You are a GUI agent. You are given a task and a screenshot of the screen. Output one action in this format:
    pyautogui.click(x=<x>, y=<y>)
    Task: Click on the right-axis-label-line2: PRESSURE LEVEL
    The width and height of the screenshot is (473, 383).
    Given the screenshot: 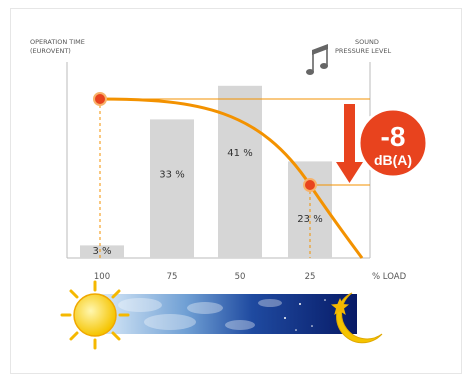 What is the action you would take?
    pyautogui.click(x=363, y=51)
    